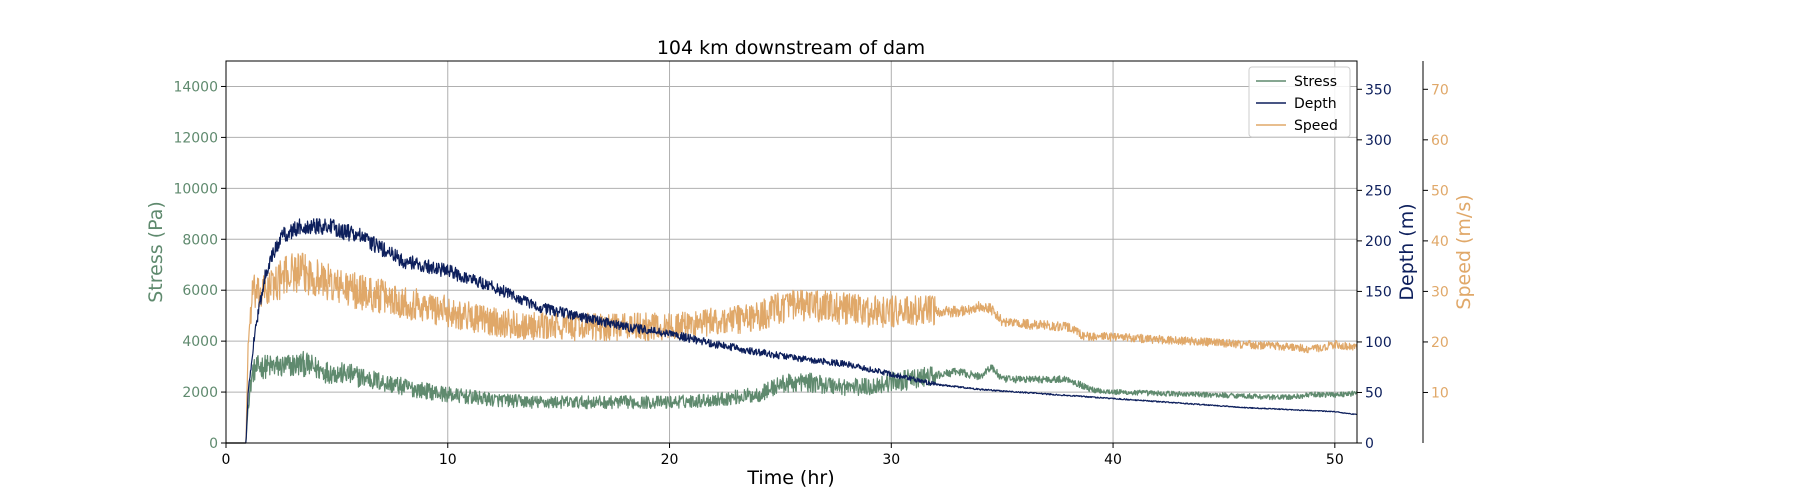  I want to click on legend-label-depth: Depth, so click(1315, 104).